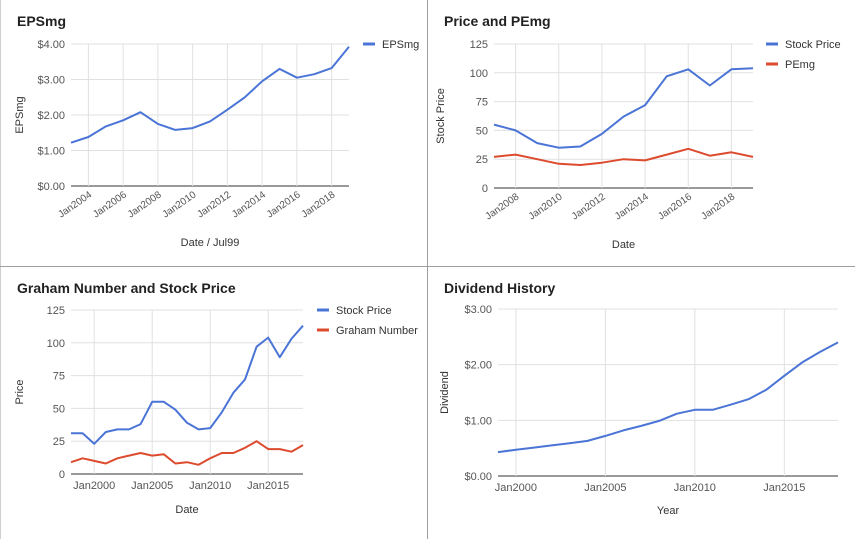 The width and height of the screenshot is (855, 544). What do you see at coordinates (210, 243) in the screenshot?
I see `x-axis-label: Date / Jul99` at bounding box center [210, 243].